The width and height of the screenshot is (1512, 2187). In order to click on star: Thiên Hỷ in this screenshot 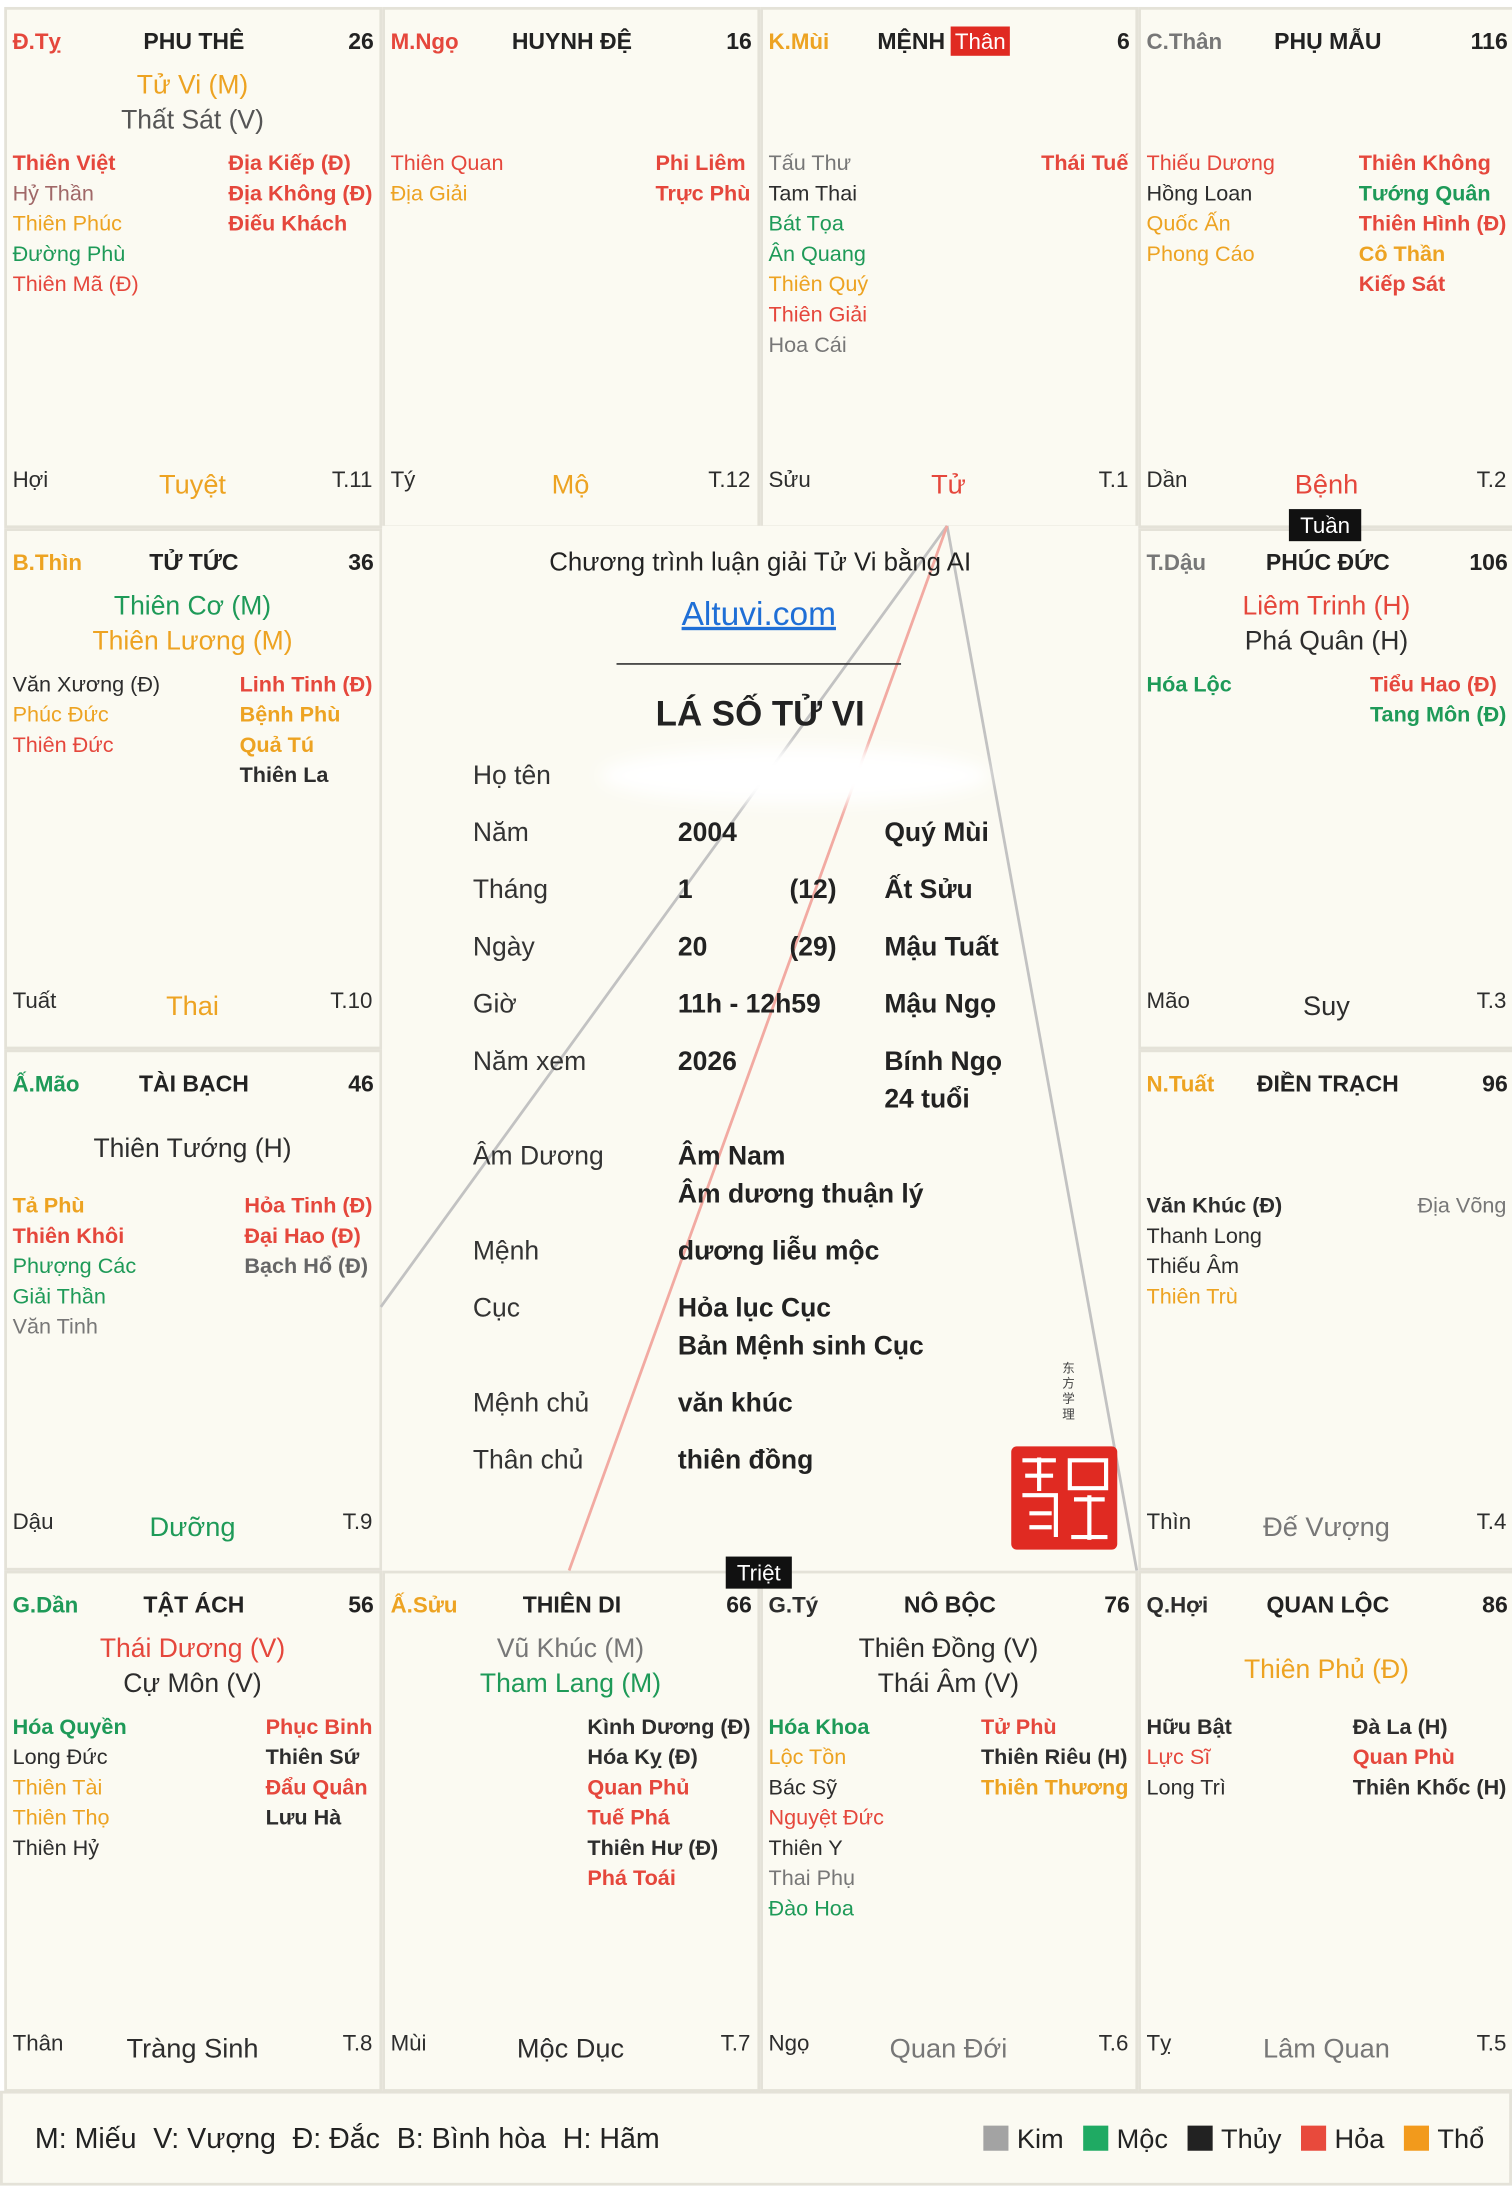, I will do `click(56, 1847)`.